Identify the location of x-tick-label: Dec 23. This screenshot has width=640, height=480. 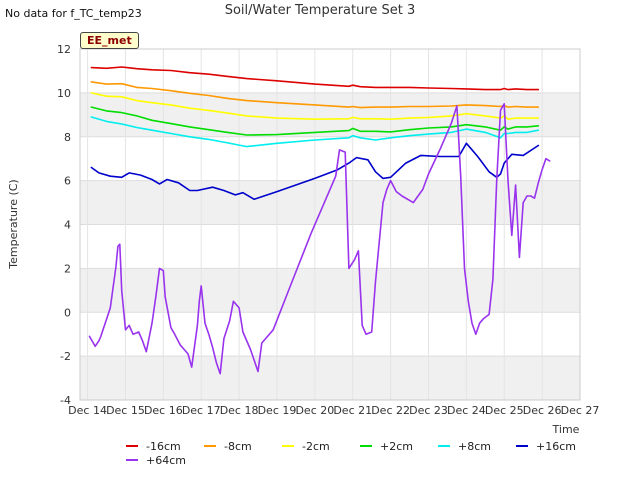
(428, 410).